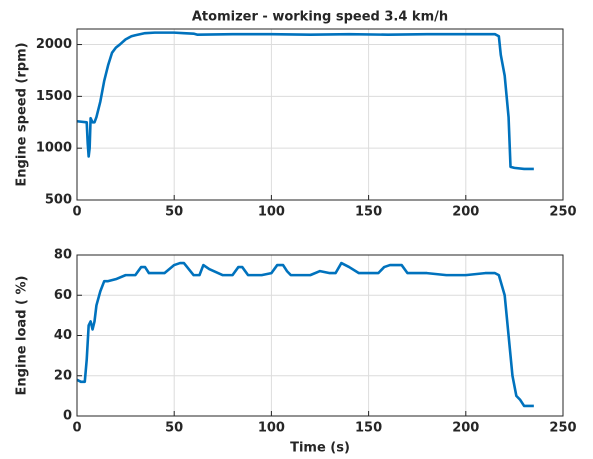 The height and width of the screenshot is (459, 593). I want to click on x-axis-label: Time (s), so click(320, 448).